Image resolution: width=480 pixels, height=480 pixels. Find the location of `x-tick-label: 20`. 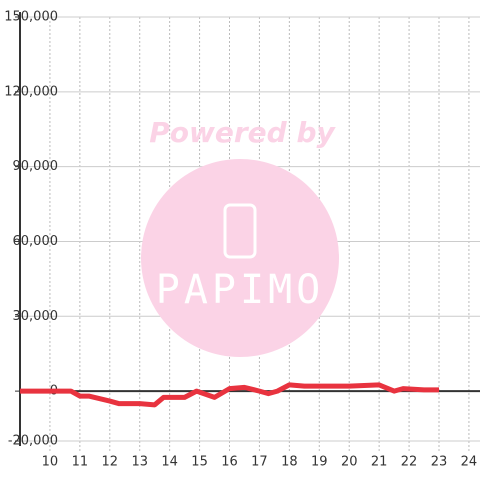

x-tick-label: 20 is located at coordinates (349, 462).